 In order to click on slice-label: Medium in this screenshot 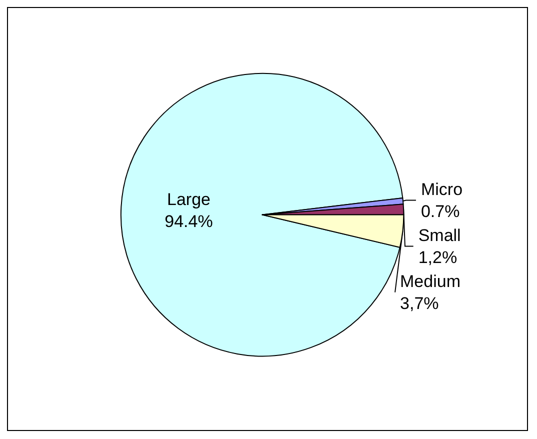, I will do `click(430, 281)`.